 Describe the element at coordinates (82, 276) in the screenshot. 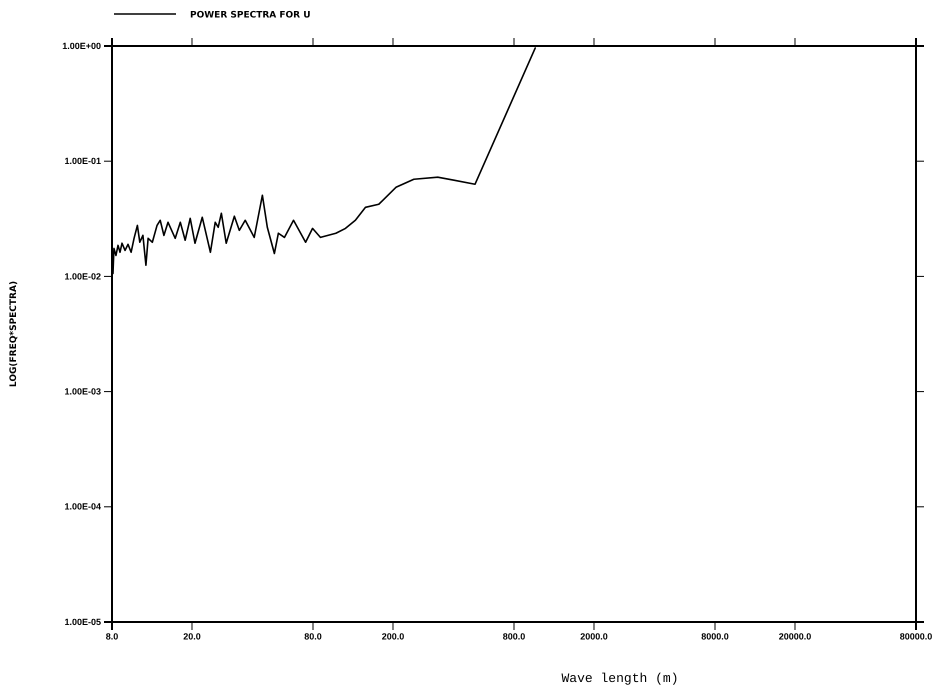

I see `y-tick-label: 1.00E-02` at that location.